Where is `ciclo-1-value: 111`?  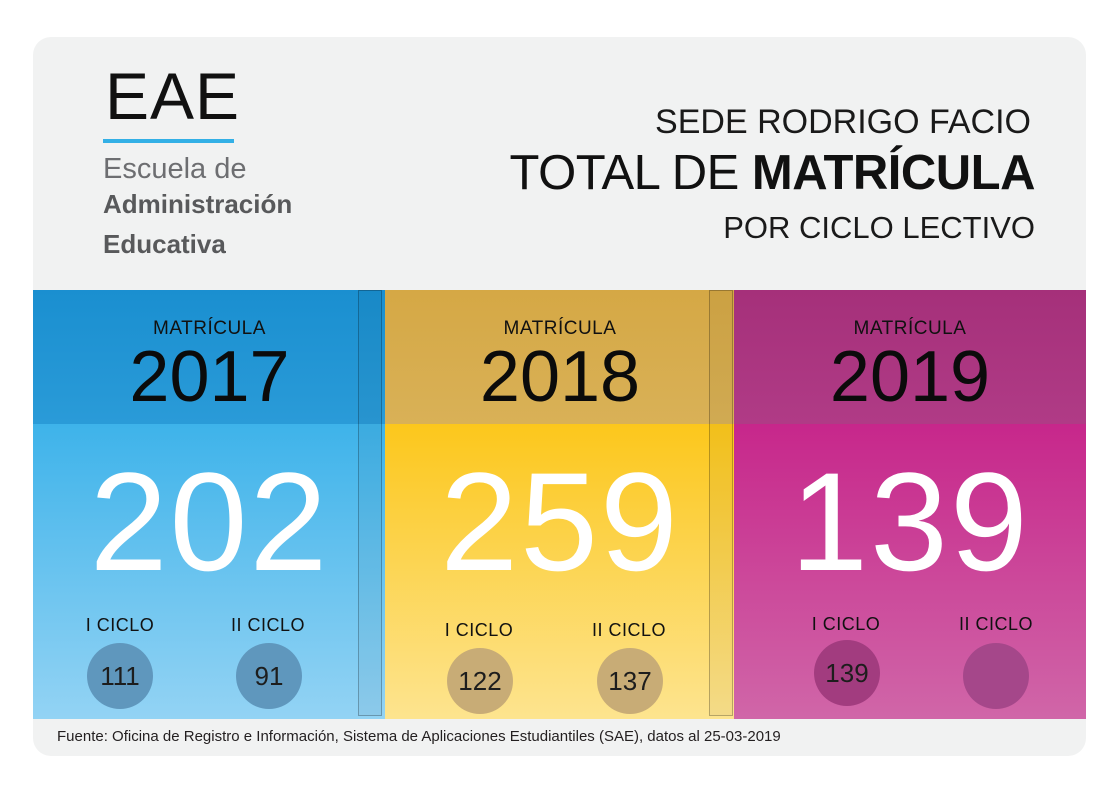 ciclo-1-value: 111 is located at coordinates (120, 676).